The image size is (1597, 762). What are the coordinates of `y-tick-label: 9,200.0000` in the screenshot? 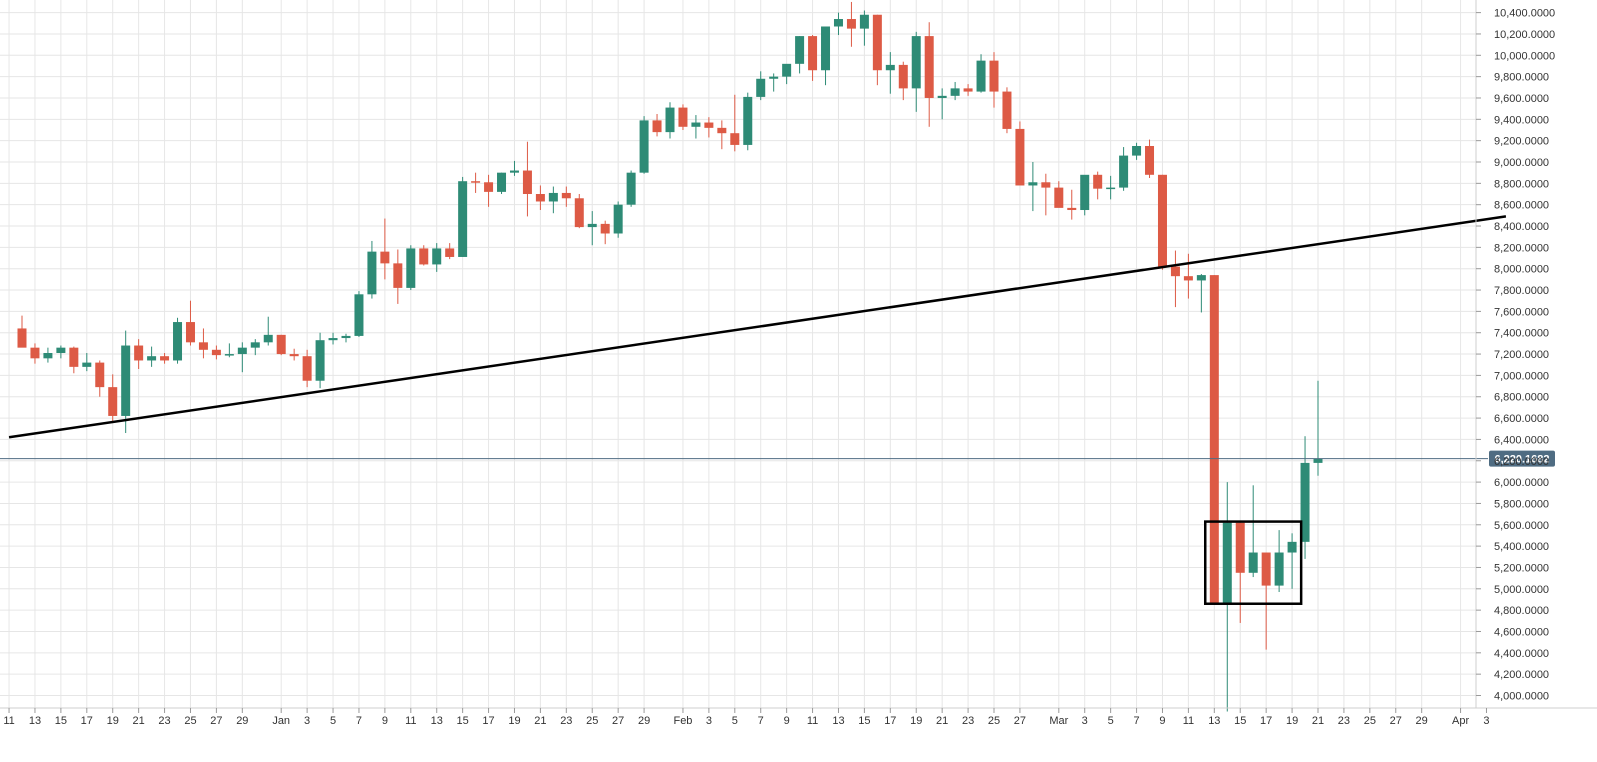 It's located at (1521, 142).